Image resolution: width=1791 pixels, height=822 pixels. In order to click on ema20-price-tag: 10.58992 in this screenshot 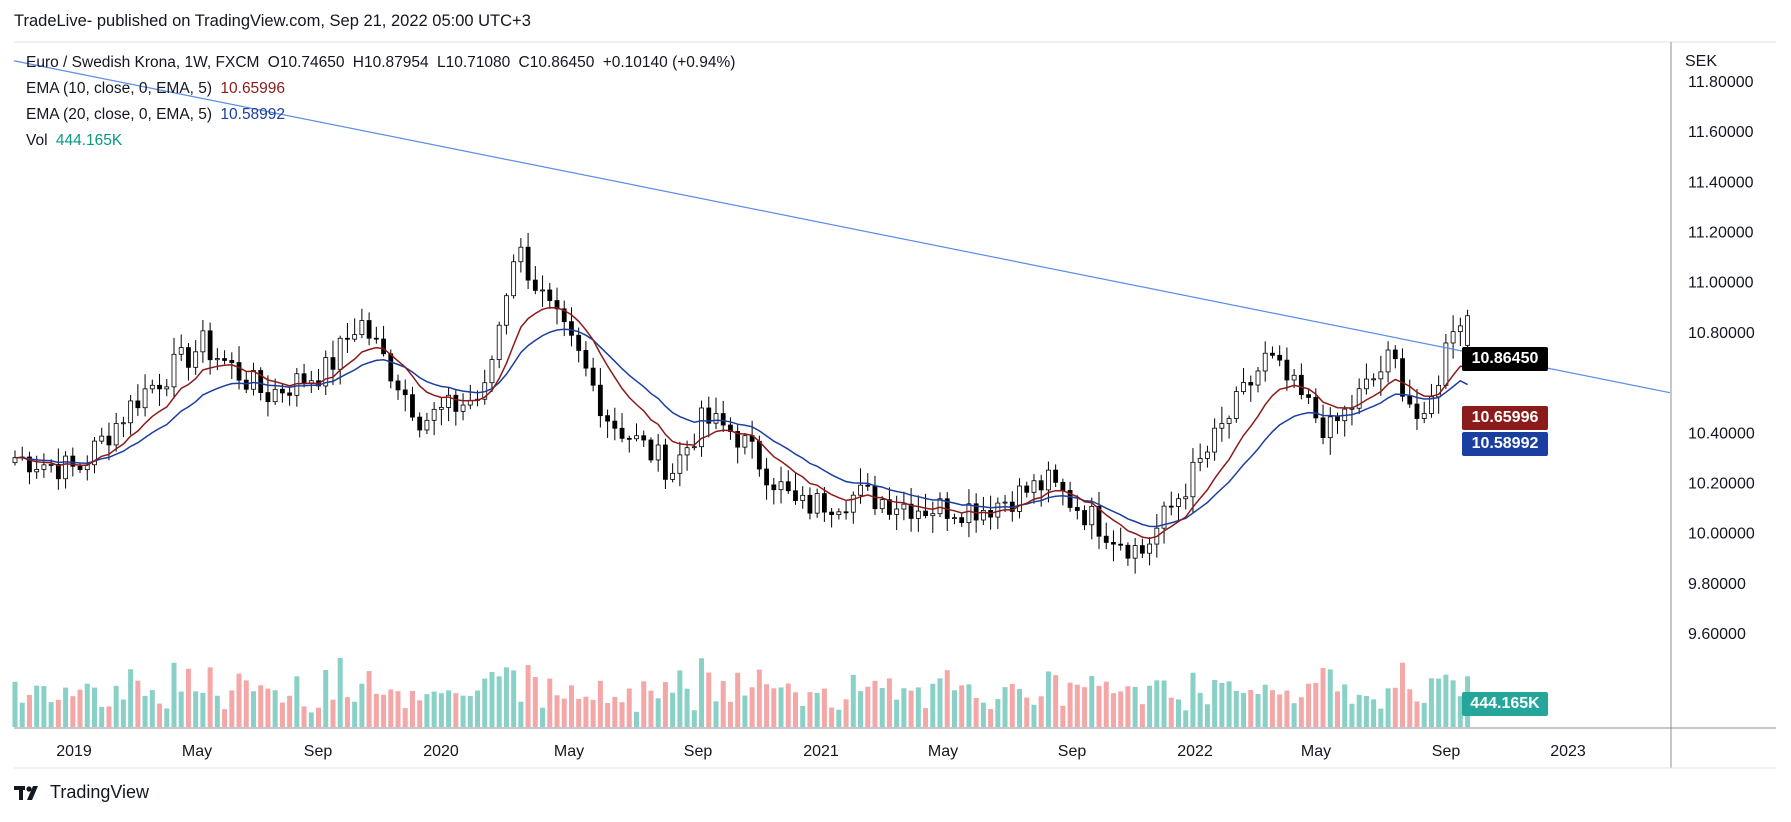, I will do `click(1505, 444)`.